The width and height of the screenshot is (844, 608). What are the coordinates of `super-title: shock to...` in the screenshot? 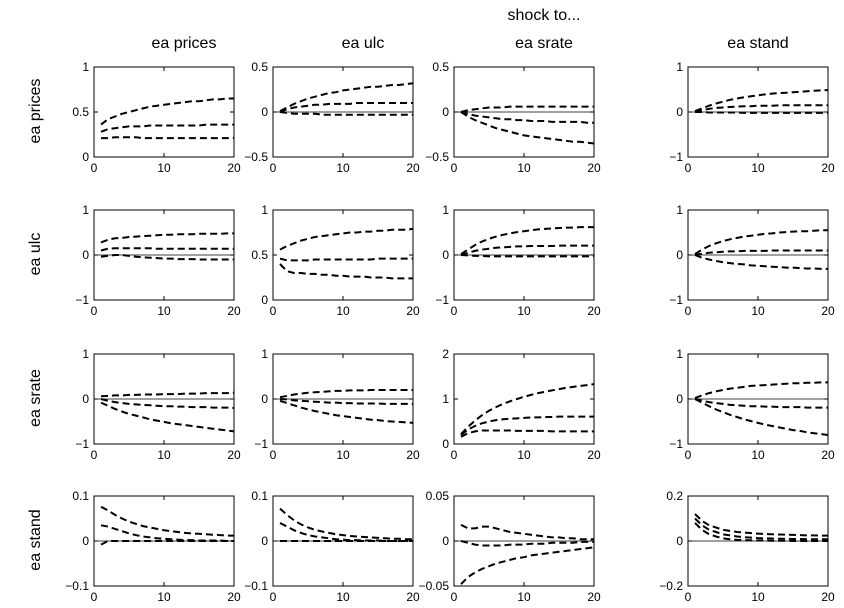 It's located at (544, 15).